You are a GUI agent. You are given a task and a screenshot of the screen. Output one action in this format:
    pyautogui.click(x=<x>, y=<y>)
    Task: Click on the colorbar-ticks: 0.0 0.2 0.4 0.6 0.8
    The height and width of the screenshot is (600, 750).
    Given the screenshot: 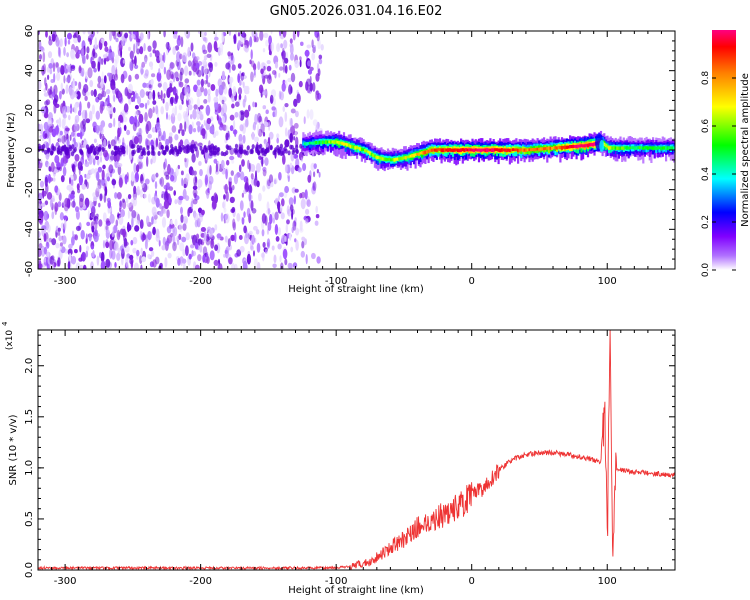 What is the action you would take?
    pyautogui.click(x=718, y=174)
    